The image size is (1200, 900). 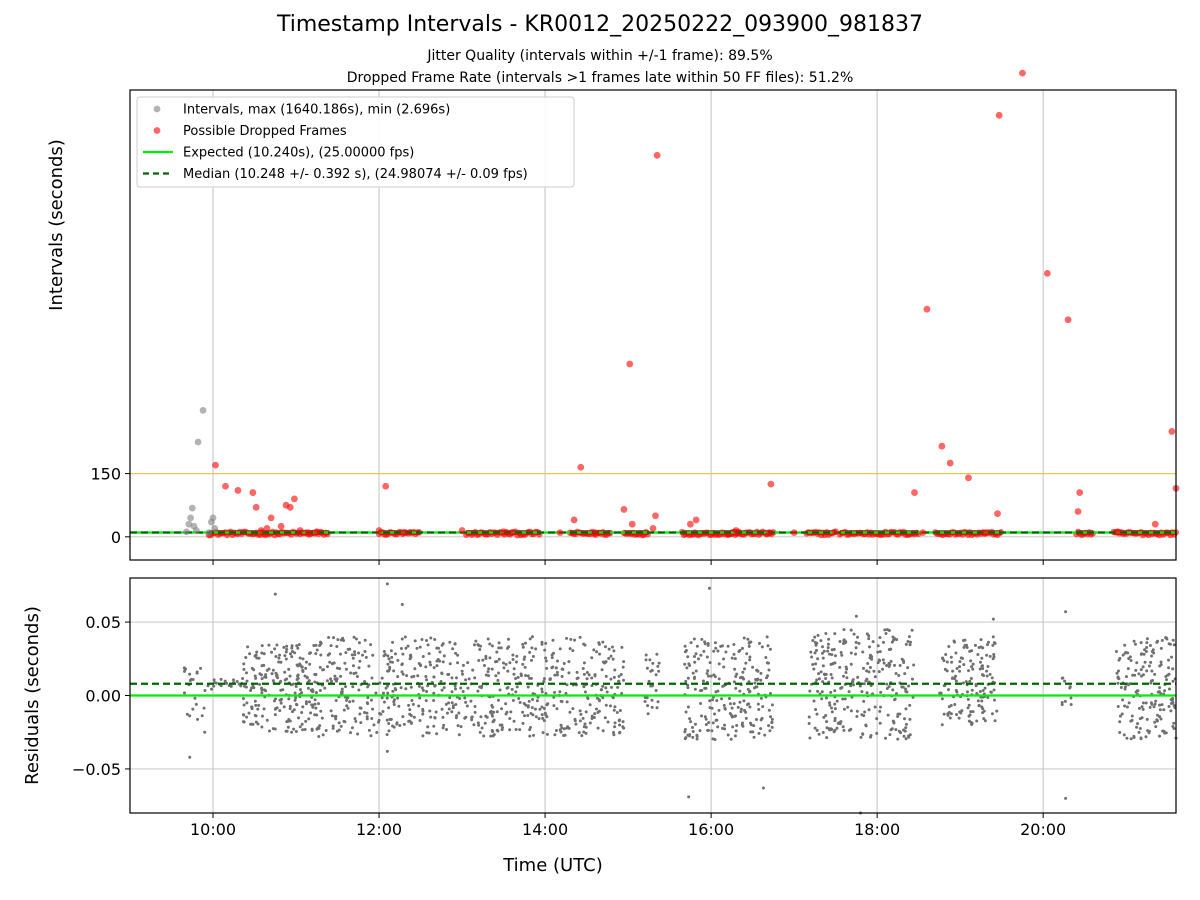 I want to click on bottom-xtick-label: 20:00, so click(x=1043, y=829).